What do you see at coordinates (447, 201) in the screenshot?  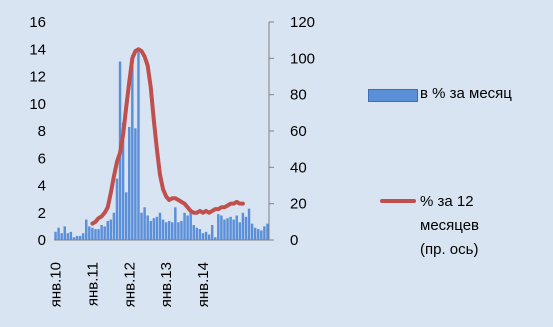 I see `legend-line-text-1: % за 12` at bounding box center [447, 201].